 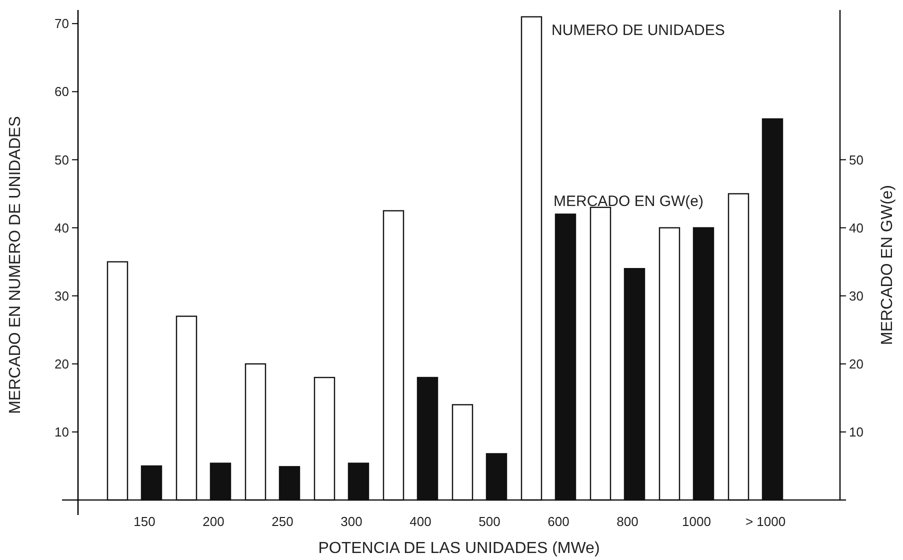 What do you see at coordinates (765, 521) in the screenshot?
I see `x-tick-label: > 1000` at bounding box center [765, 521].